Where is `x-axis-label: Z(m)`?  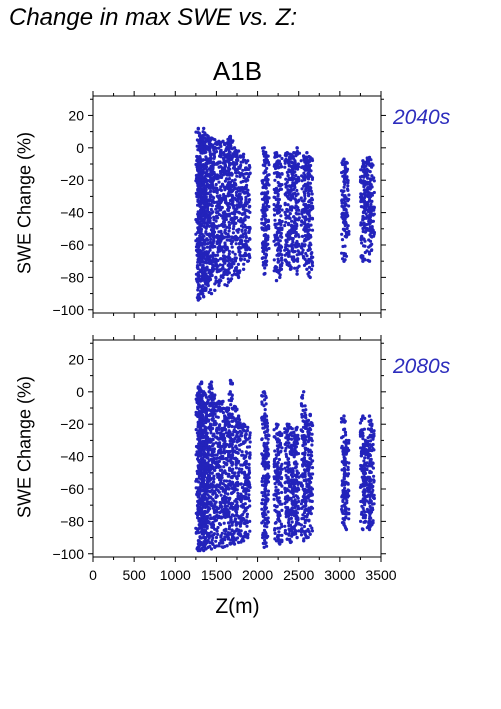 x-axis-label: Z(m) is located at coordinates (237, 606).